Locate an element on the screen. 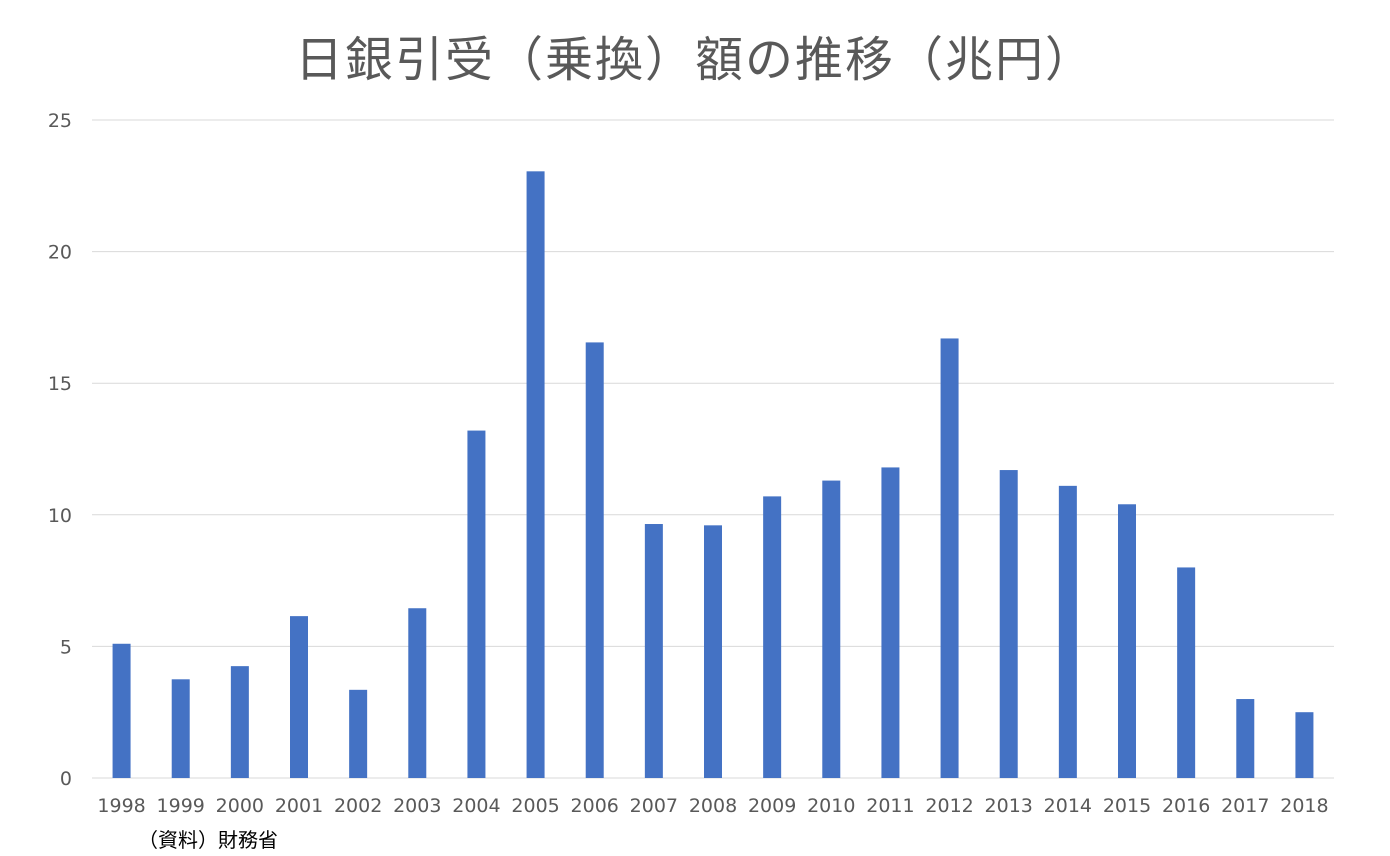 The height and width of the screenshot is (856, 1390). x-tick-label: 2003 is located at coordinates (417, 806).